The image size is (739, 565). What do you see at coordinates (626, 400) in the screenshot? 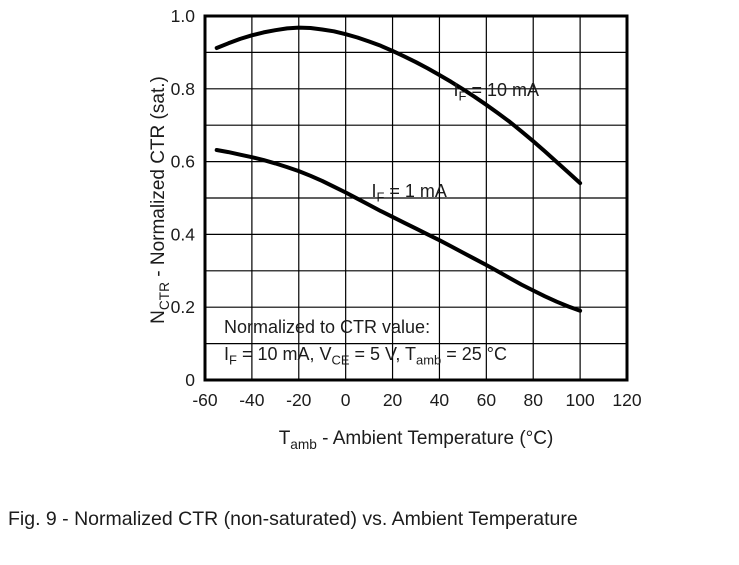
I see `x-tick-label: 120` at bounding box center [626, 400].